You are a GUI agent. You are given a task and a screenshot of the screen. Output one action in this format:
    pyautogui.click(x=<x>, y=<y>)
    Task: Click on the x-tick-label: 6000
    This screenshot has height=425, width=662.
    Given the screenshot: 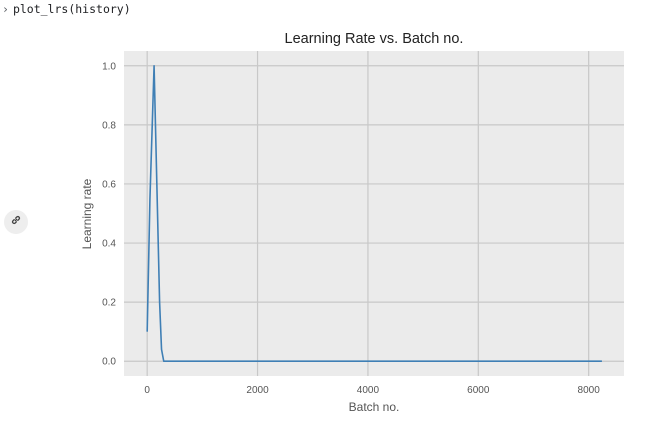 What is the action you would take?
    pyautogui.click(x=478, y=390)
    